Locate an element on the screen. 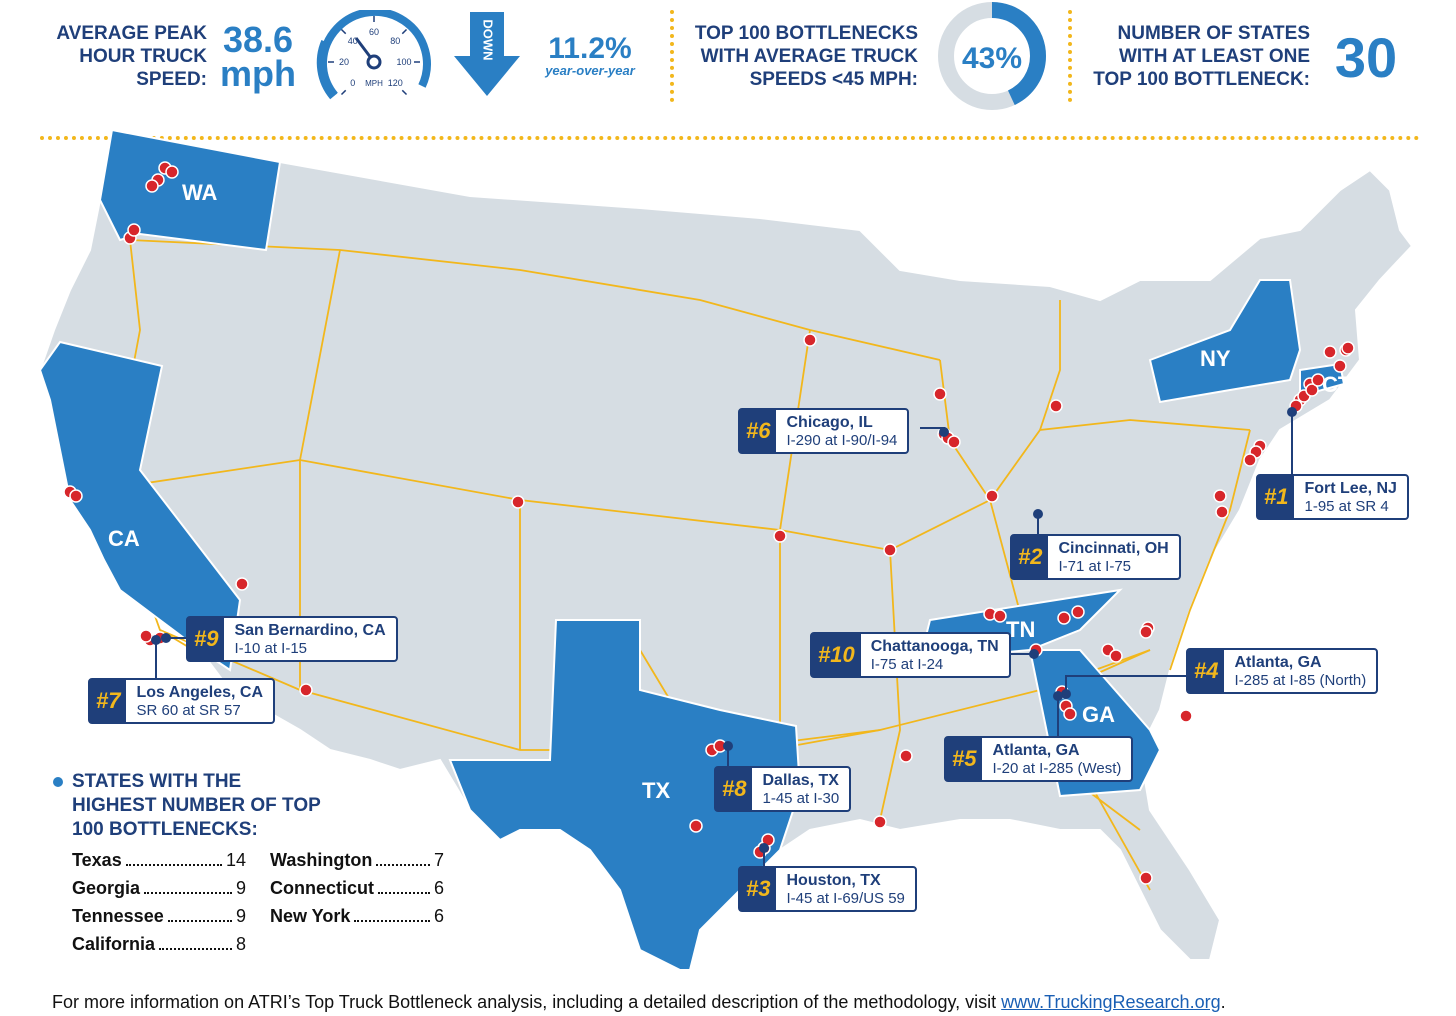 The width and height of the screenshot is (1456, 1016). callout-city: Los Angeles, CA is located at coordinates (200, 692).